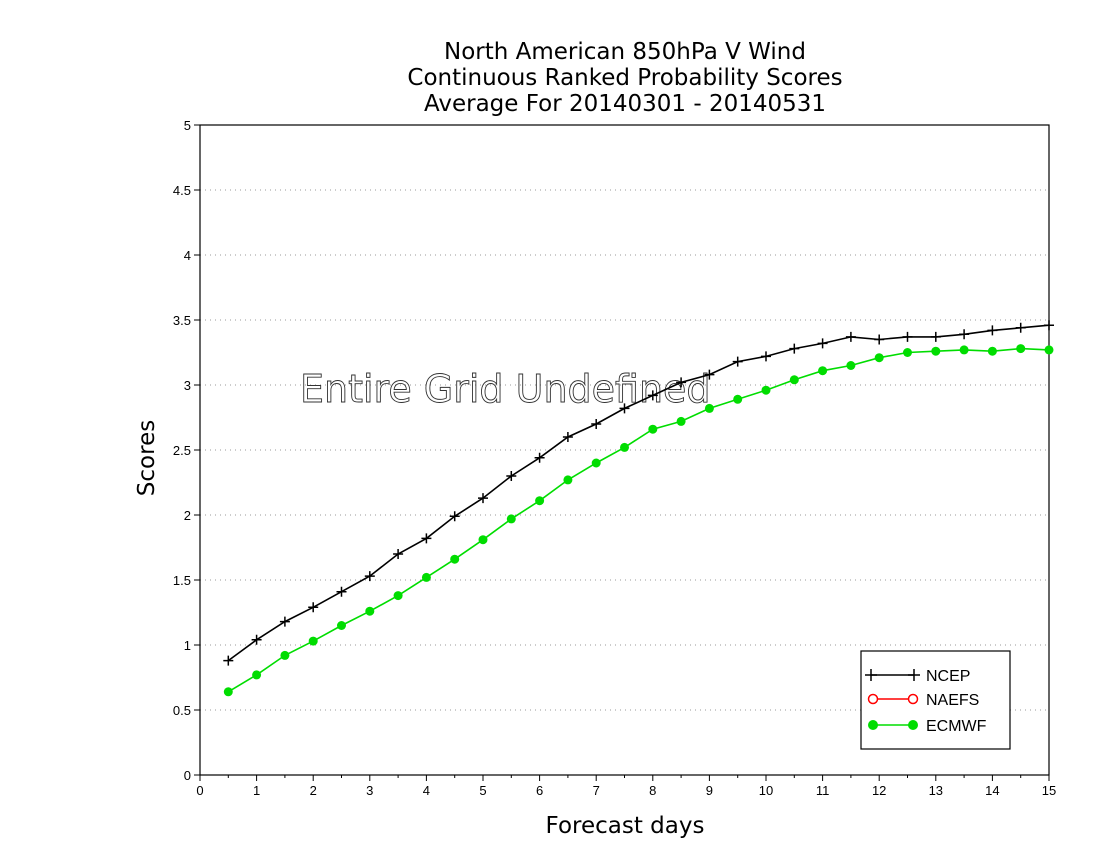 The width and height of the screenshot is (1100, 850). Describe the element at coordinates (187, 645) in the screenshot. I see `y-tick-label: 1` at that location.